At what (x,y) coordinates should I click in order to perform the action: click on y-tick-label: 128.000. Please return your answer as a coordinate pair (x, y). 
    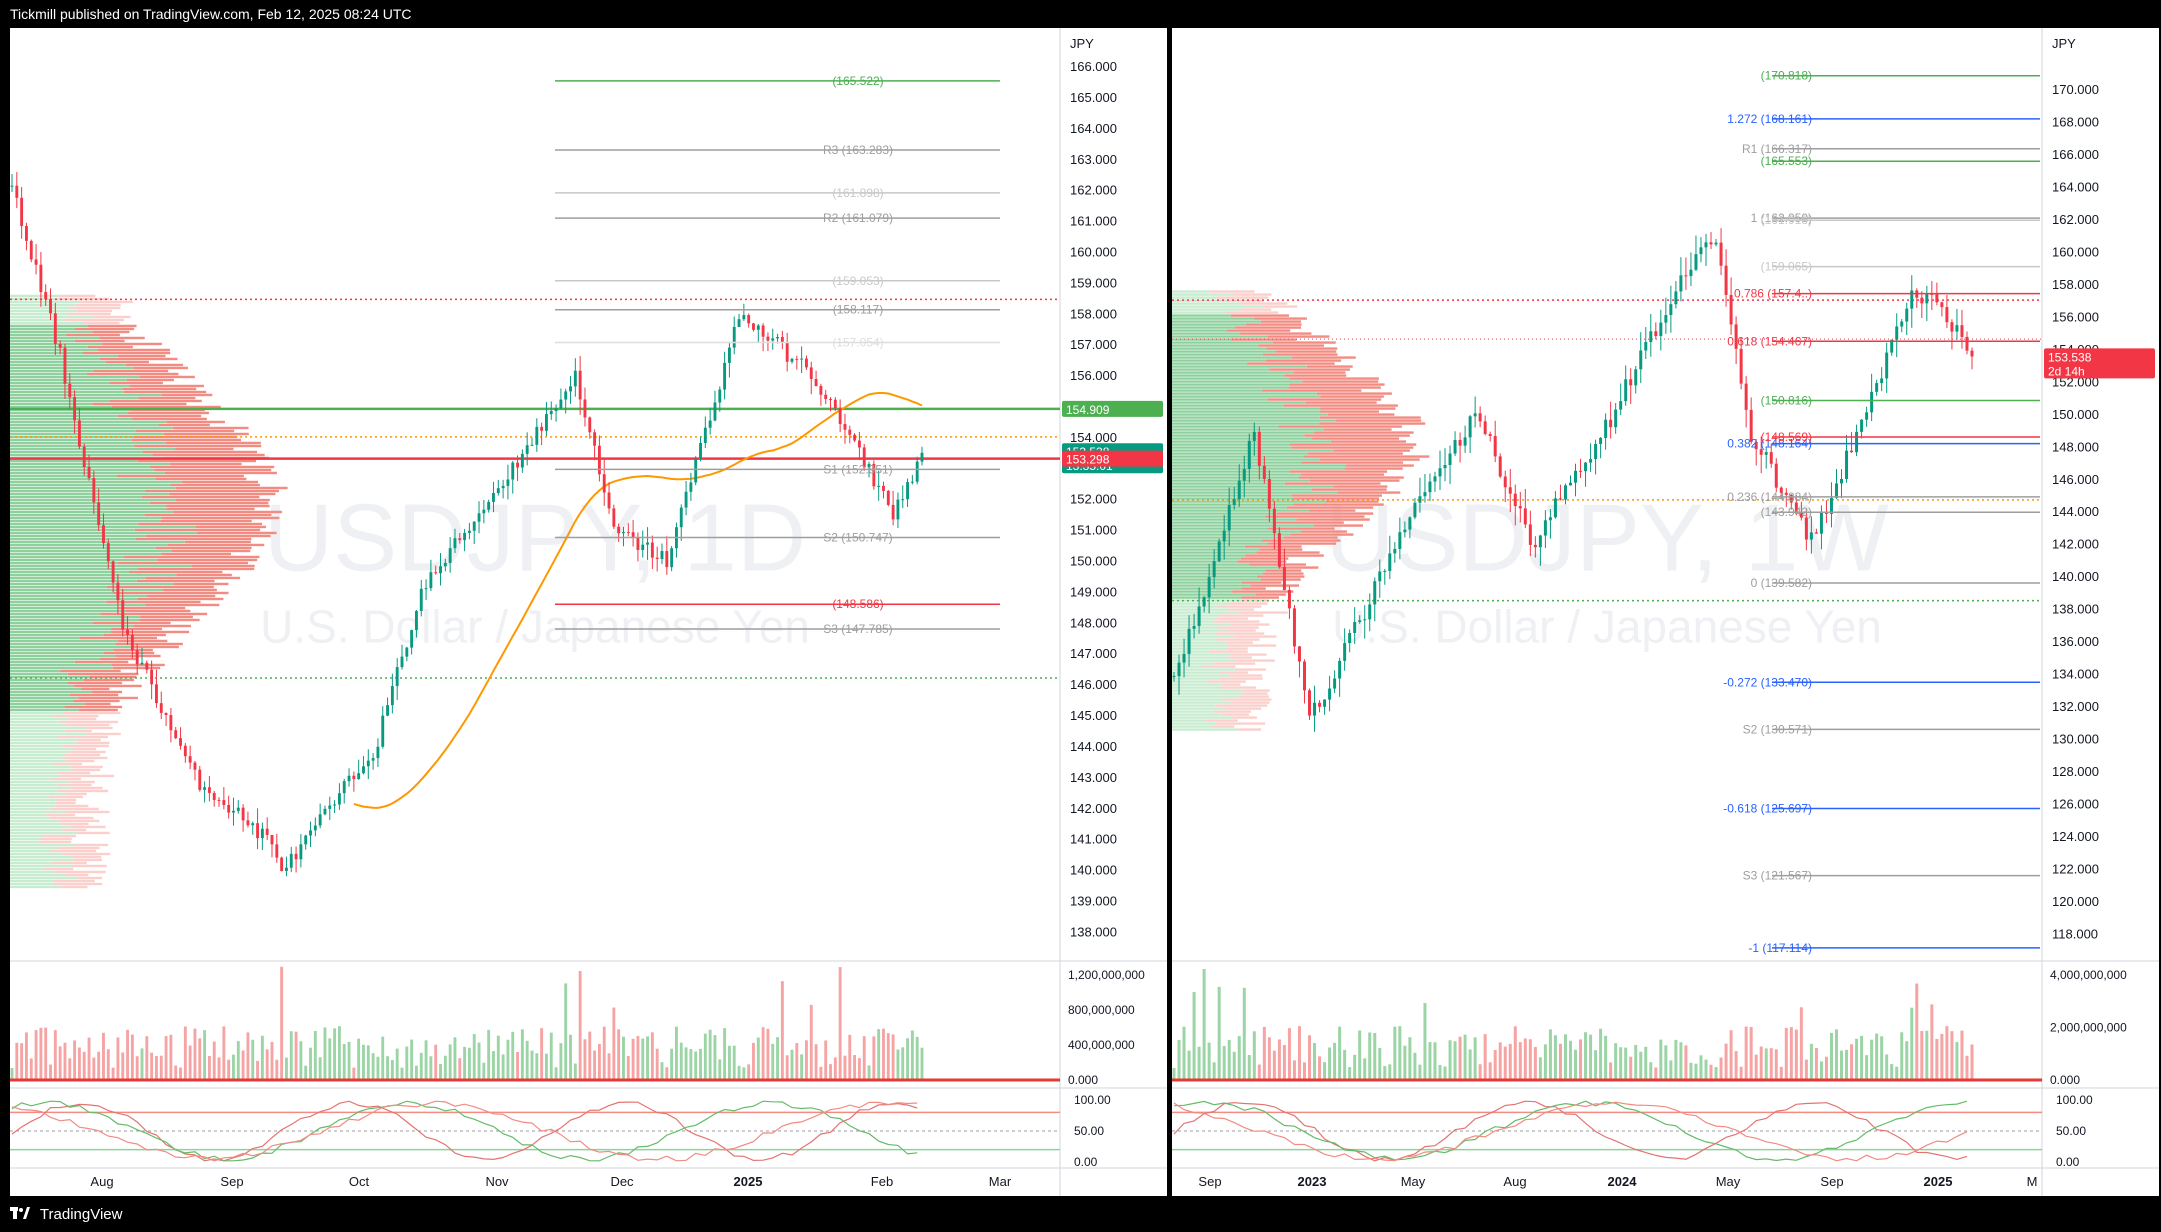
    Looking at the image, I should click on (2075, 771).